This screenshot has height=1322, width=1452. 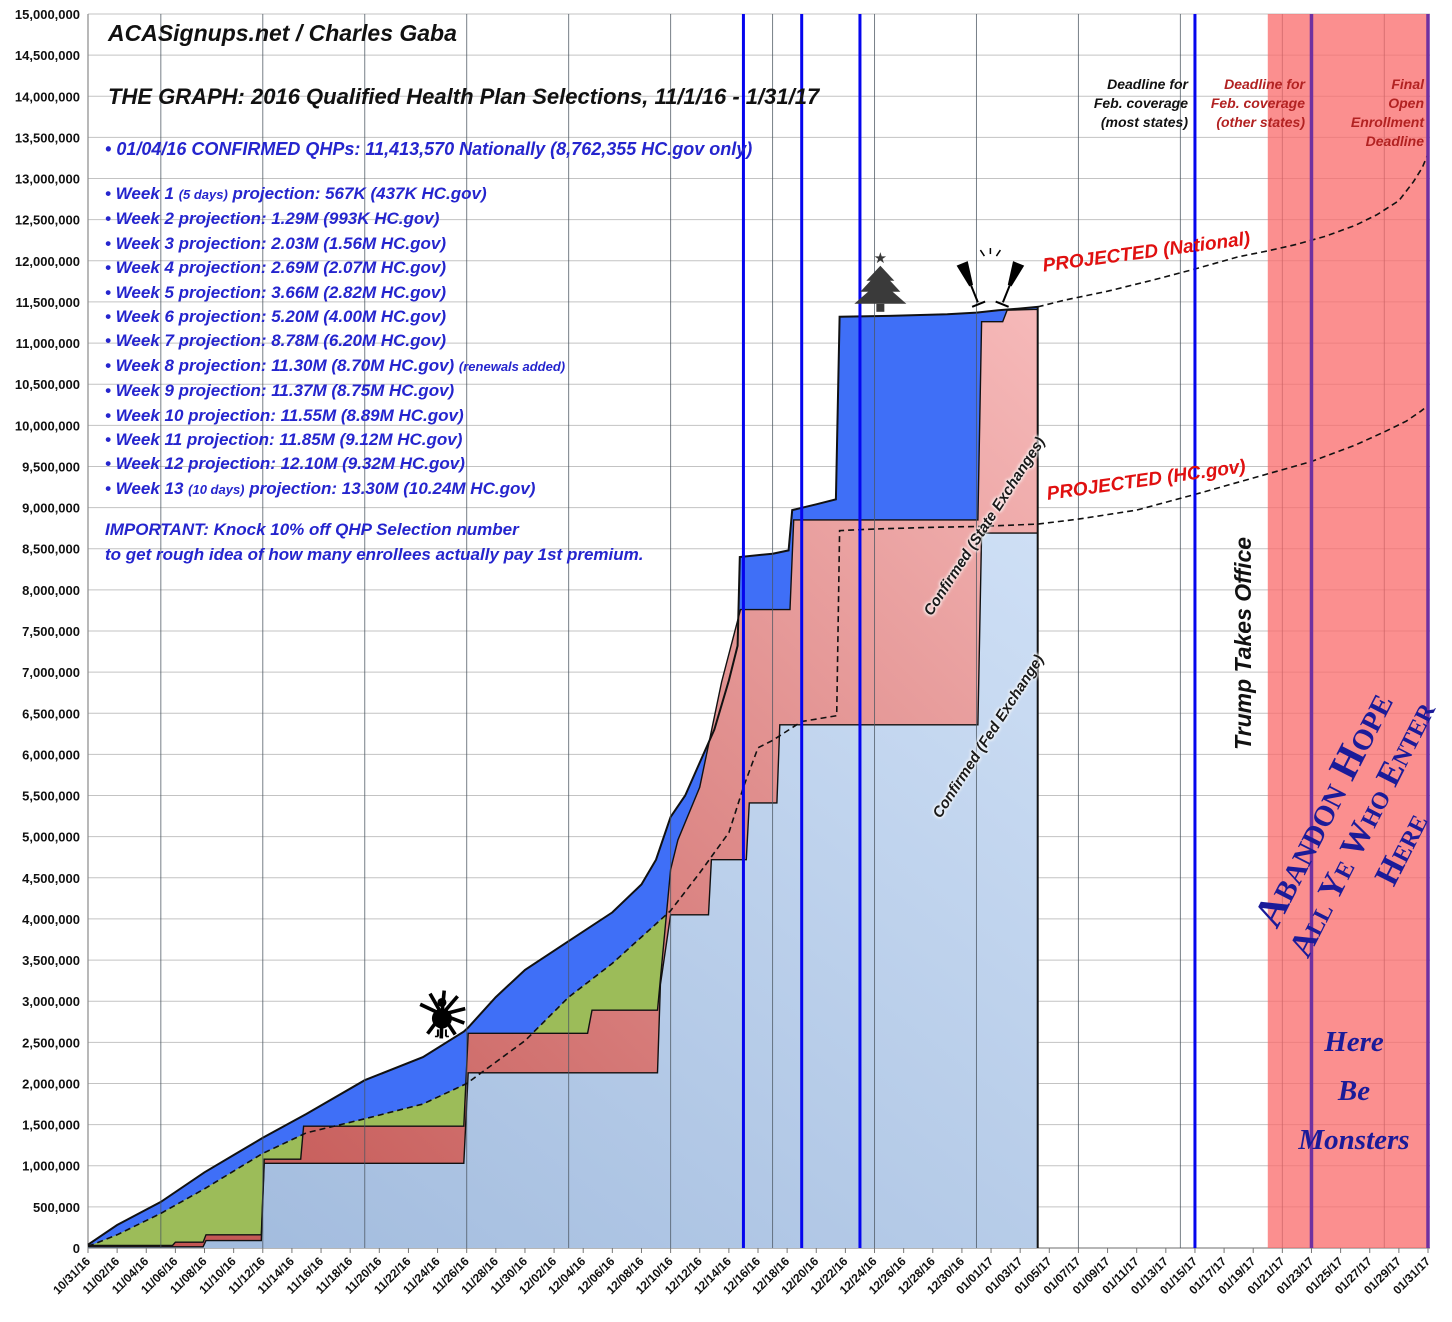 I want to click on svg-text: 8,500,000, so click(x=51, y=549).